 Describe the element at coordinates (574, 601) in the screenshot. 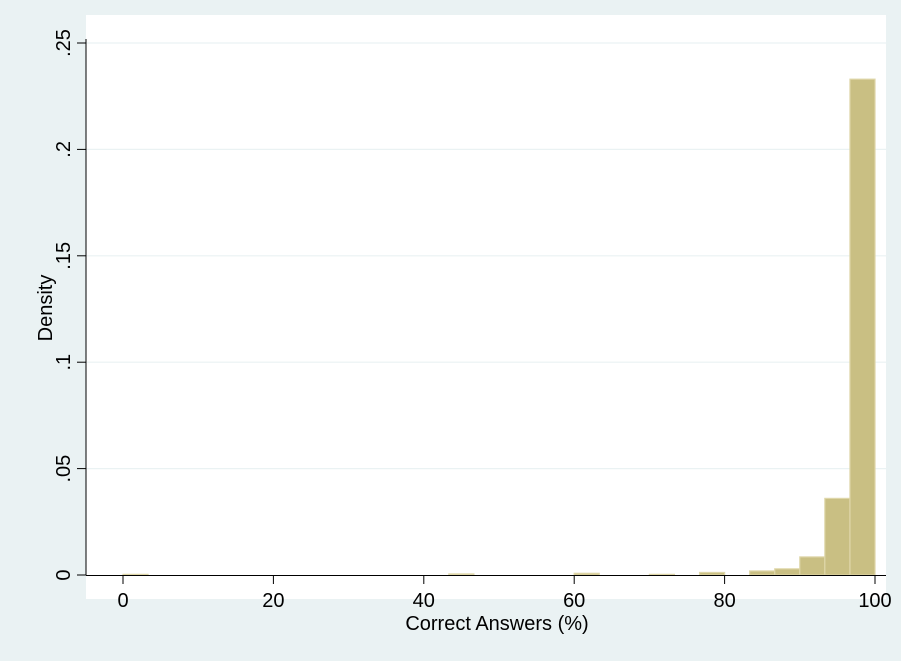

I see `x-tick-label: 60` at that location.